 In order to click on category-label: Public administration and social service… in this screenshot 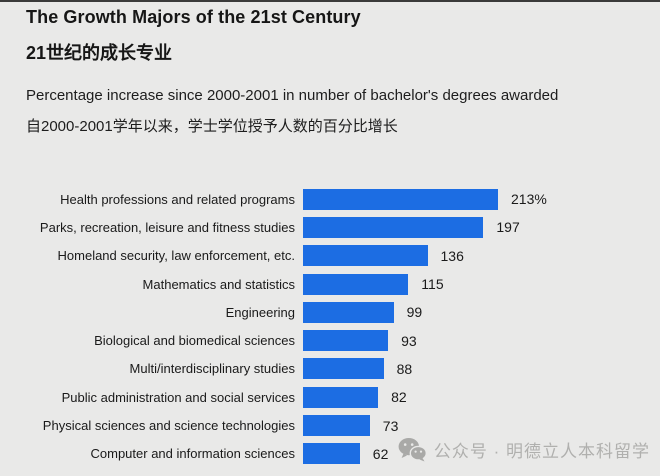, I will do `click(178, 397)`.